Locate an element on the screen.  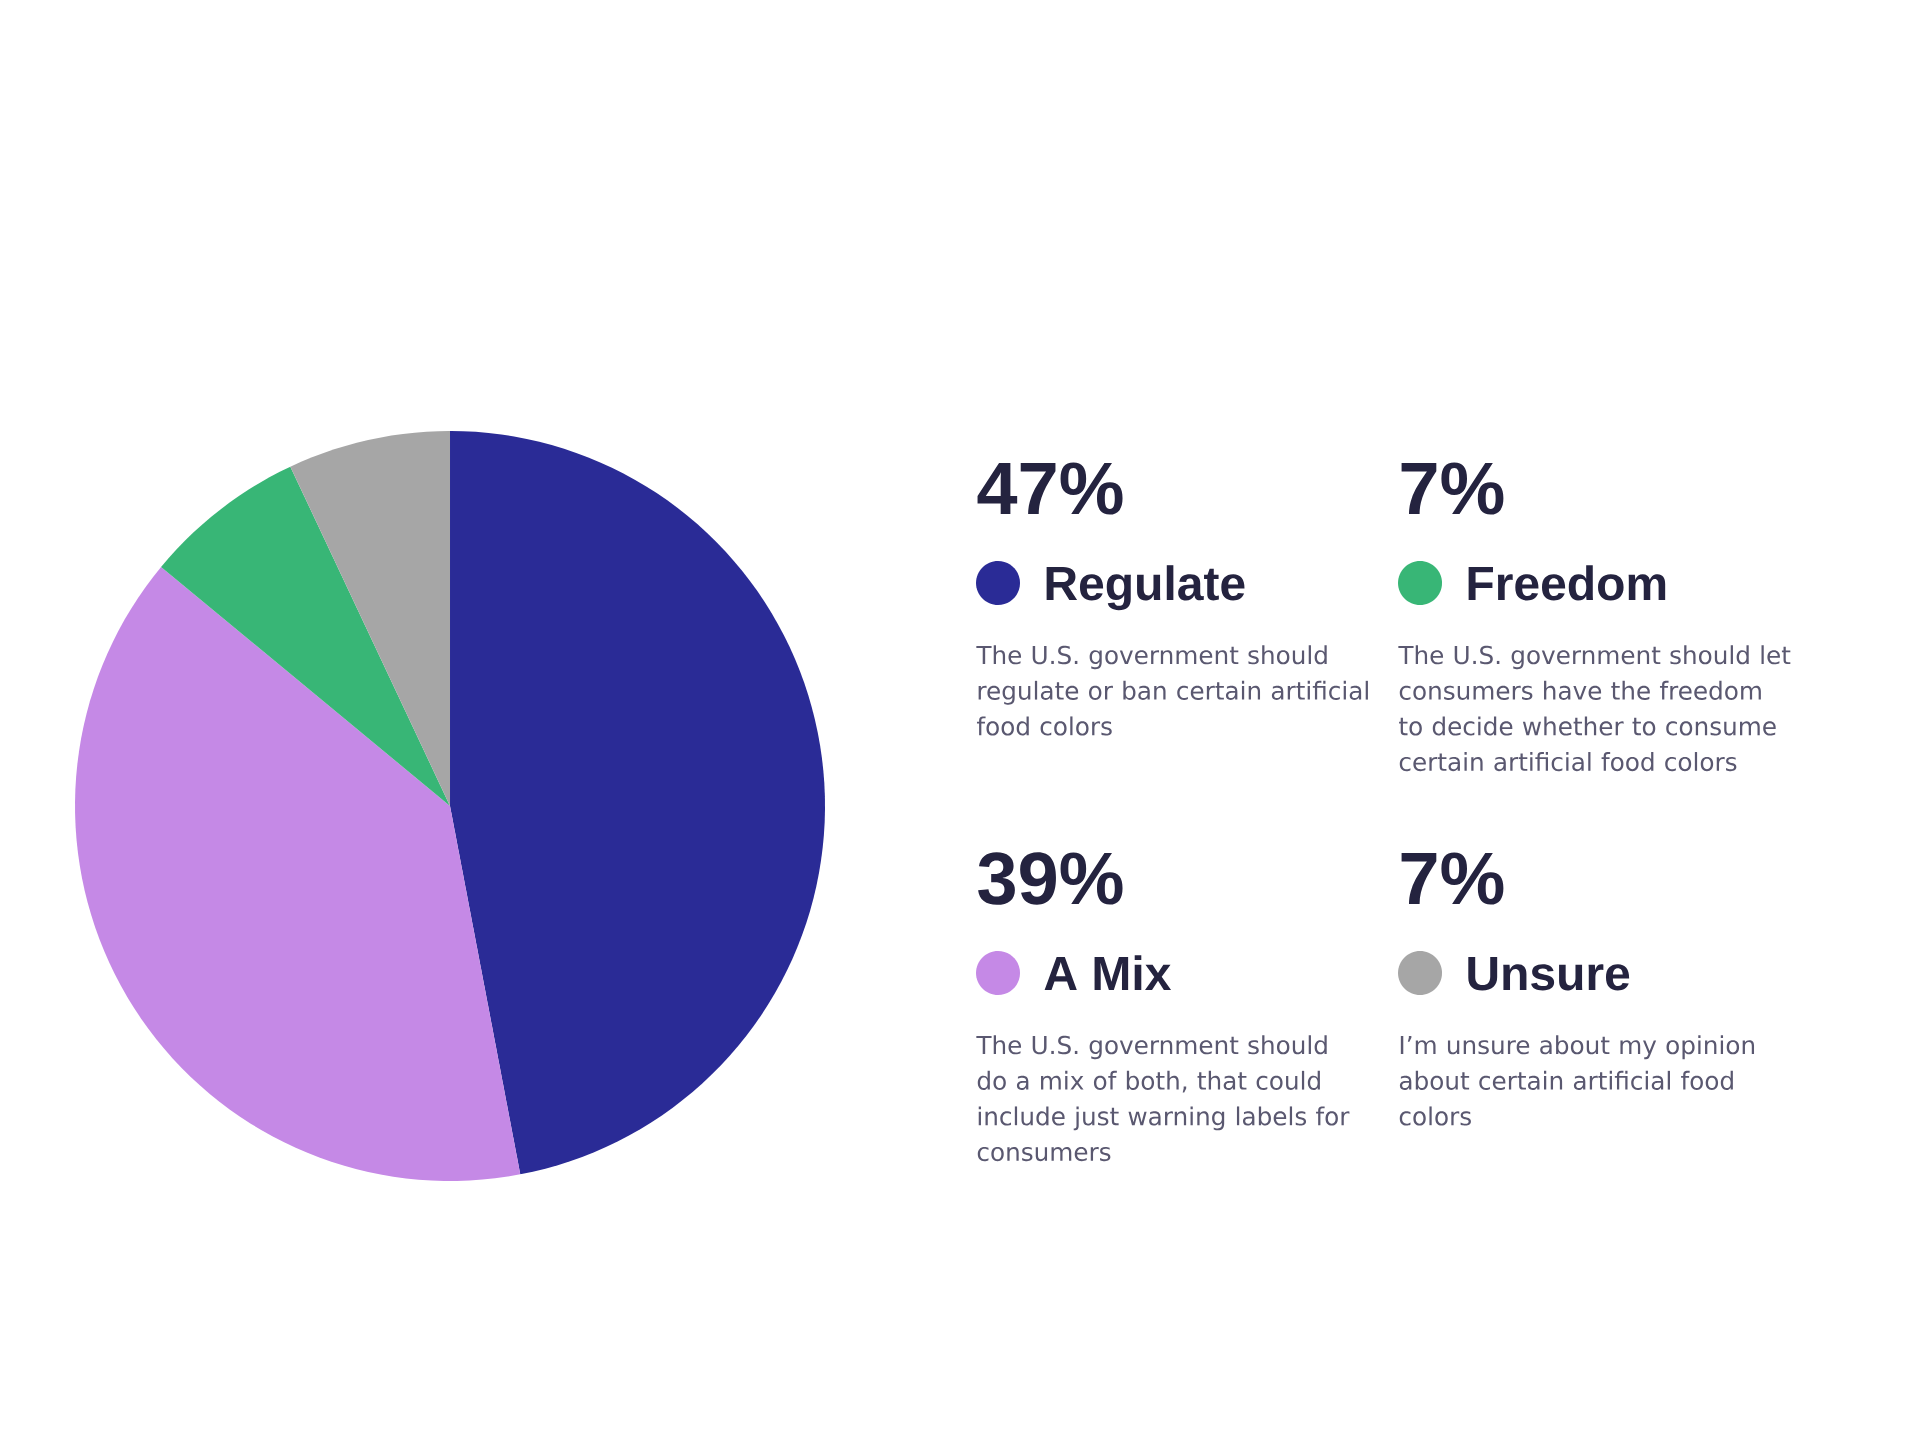
data-label: 47% is located at coordinates (1050, 488).